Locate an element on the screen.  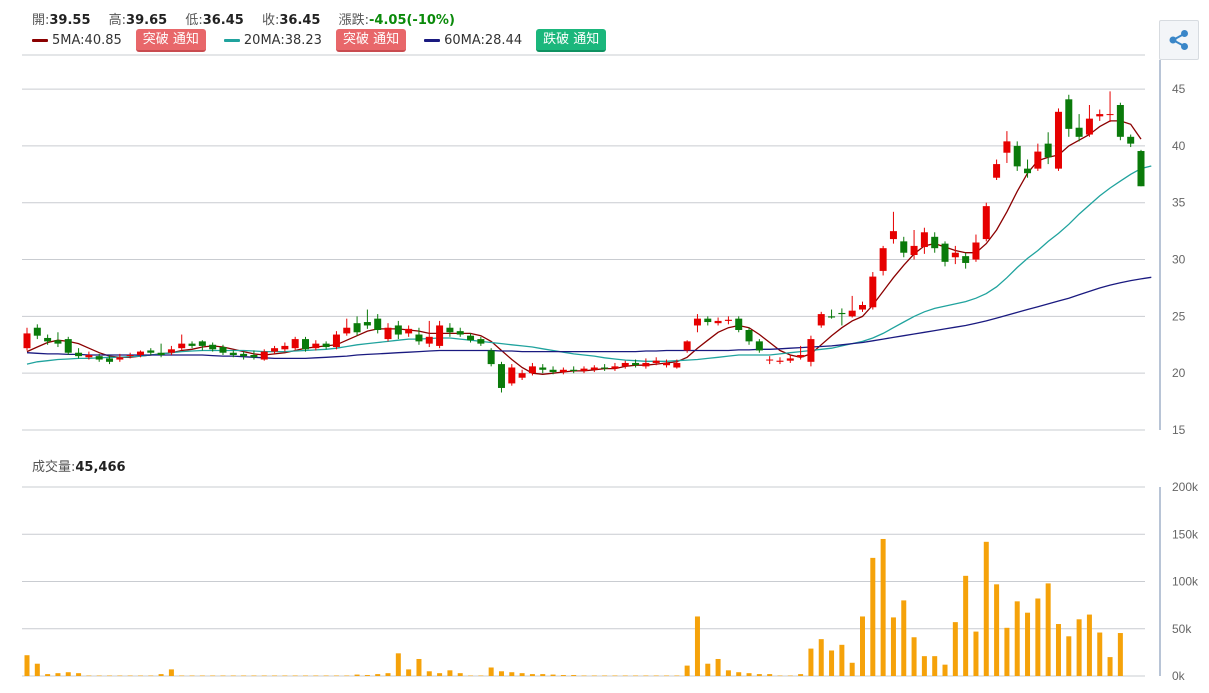
volume-summary: 成交量:45,466 is located at coordinates (79, 465).